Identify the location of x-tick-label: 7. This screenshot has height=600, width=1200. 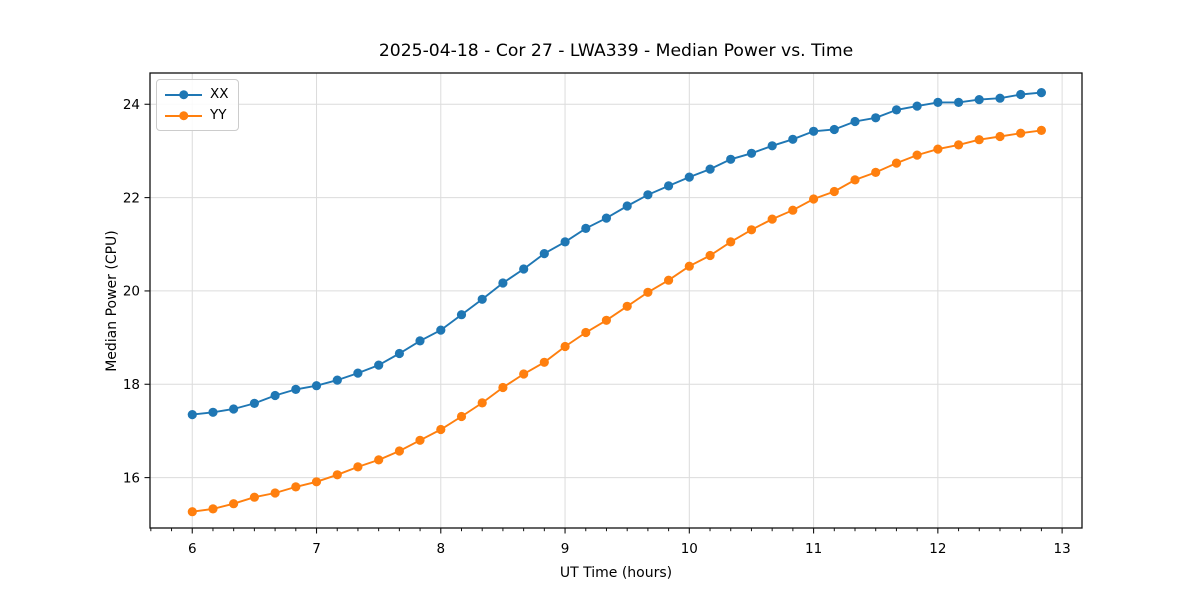
(316, 549).